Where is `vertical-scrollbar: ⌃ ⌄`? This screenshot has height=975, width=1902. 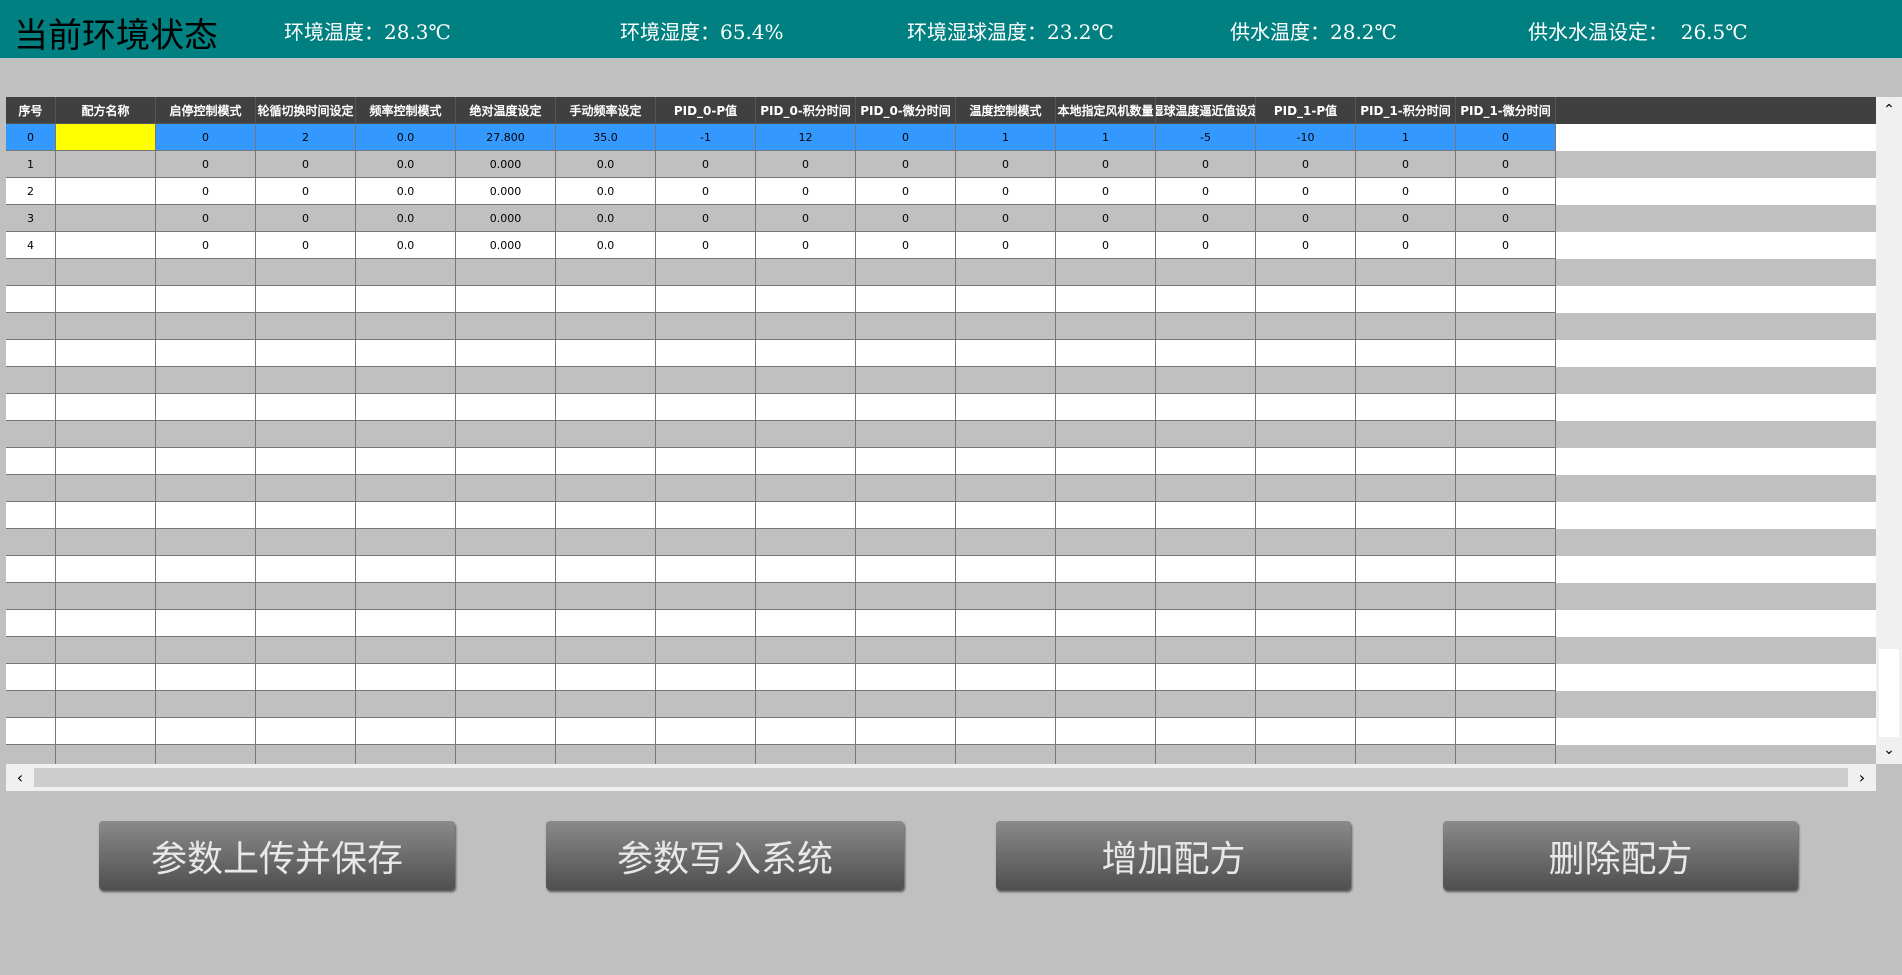
vertical-scrollbar: ⌃ ⌄ is located at coordinates (1889, 430).